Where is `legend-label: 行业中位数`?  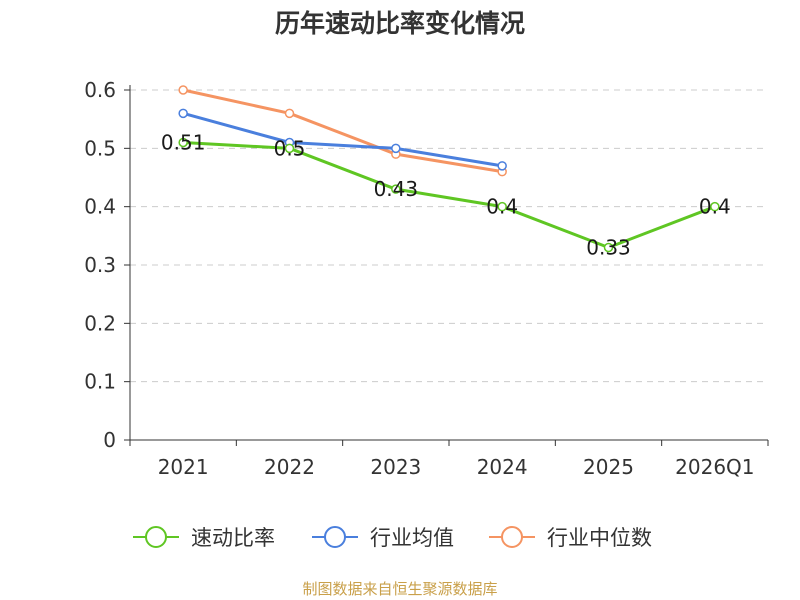 legend-label: 行业中位数 is located at coordinates (599, 538).